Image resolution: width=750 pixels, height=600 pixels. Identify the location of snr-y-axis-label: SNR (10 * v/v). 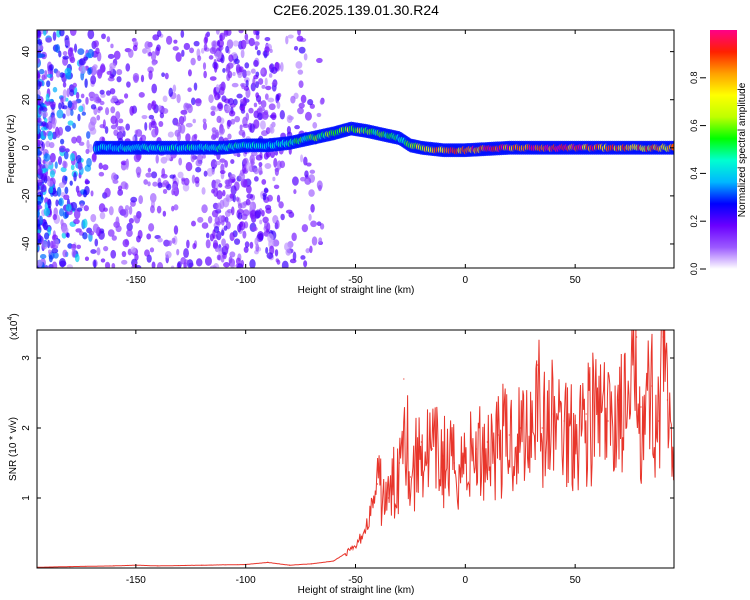
(13, 449).